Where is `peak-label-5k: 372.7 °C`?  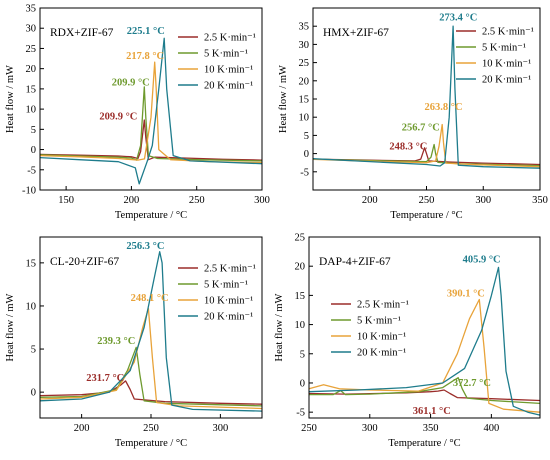 peak-label-5k: 372.7 °C is located at coordinates (472, 383).